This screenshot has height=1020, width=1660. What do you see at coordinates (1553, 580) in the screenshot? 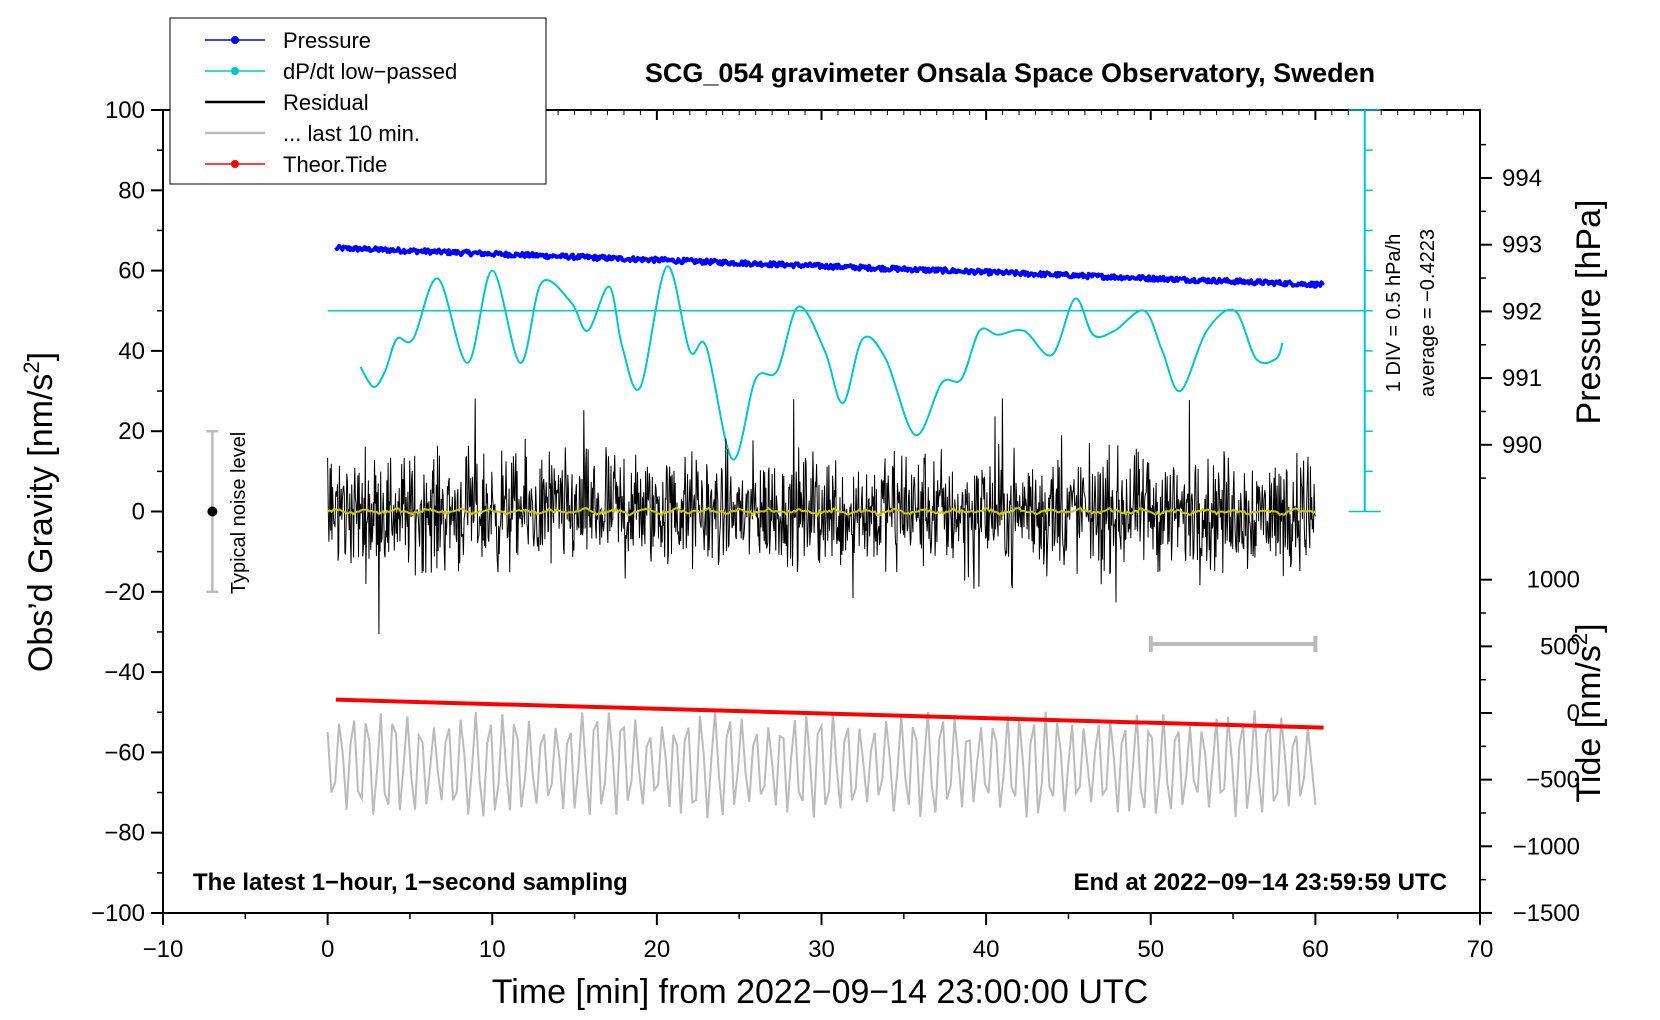
I see `tide-tick-label-0: 1000` at bounding box center [1553, 580].